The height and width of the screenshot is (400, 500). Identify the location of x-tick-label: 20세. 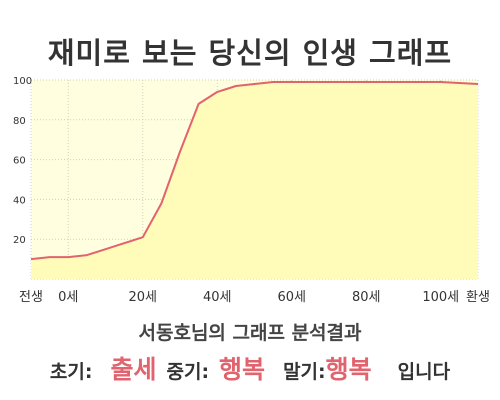
(142, 297).